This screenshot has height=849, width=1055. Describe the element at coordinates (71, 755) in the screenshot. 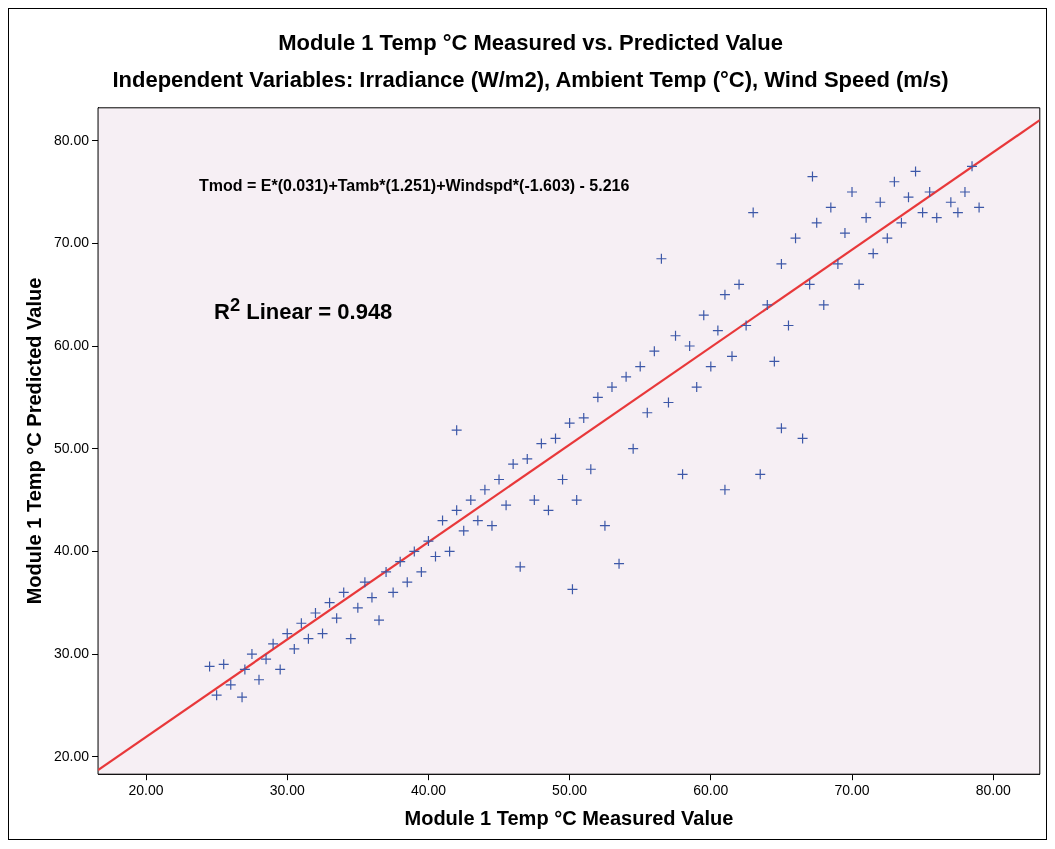

I see `y-tick-label: 20.00` at that location.